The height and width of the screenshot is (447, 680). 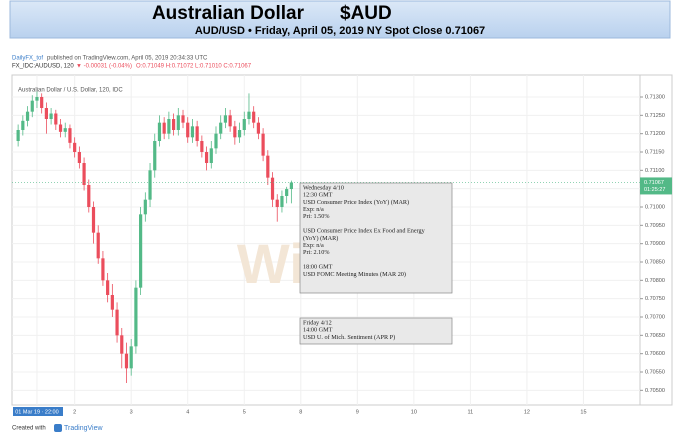 I want to click on x-tick-label: 8, so click(x=300, y=412).